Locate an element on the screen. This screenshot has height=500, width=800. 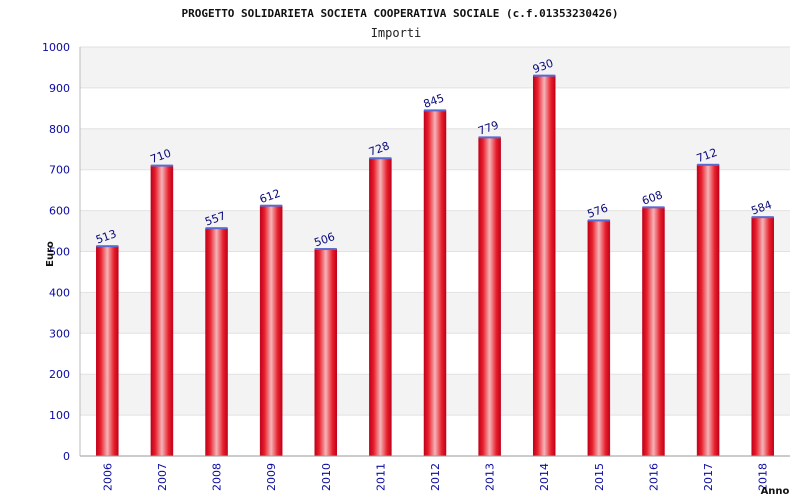
x-tick-label: 2007 is located at coordinates (162, 477).